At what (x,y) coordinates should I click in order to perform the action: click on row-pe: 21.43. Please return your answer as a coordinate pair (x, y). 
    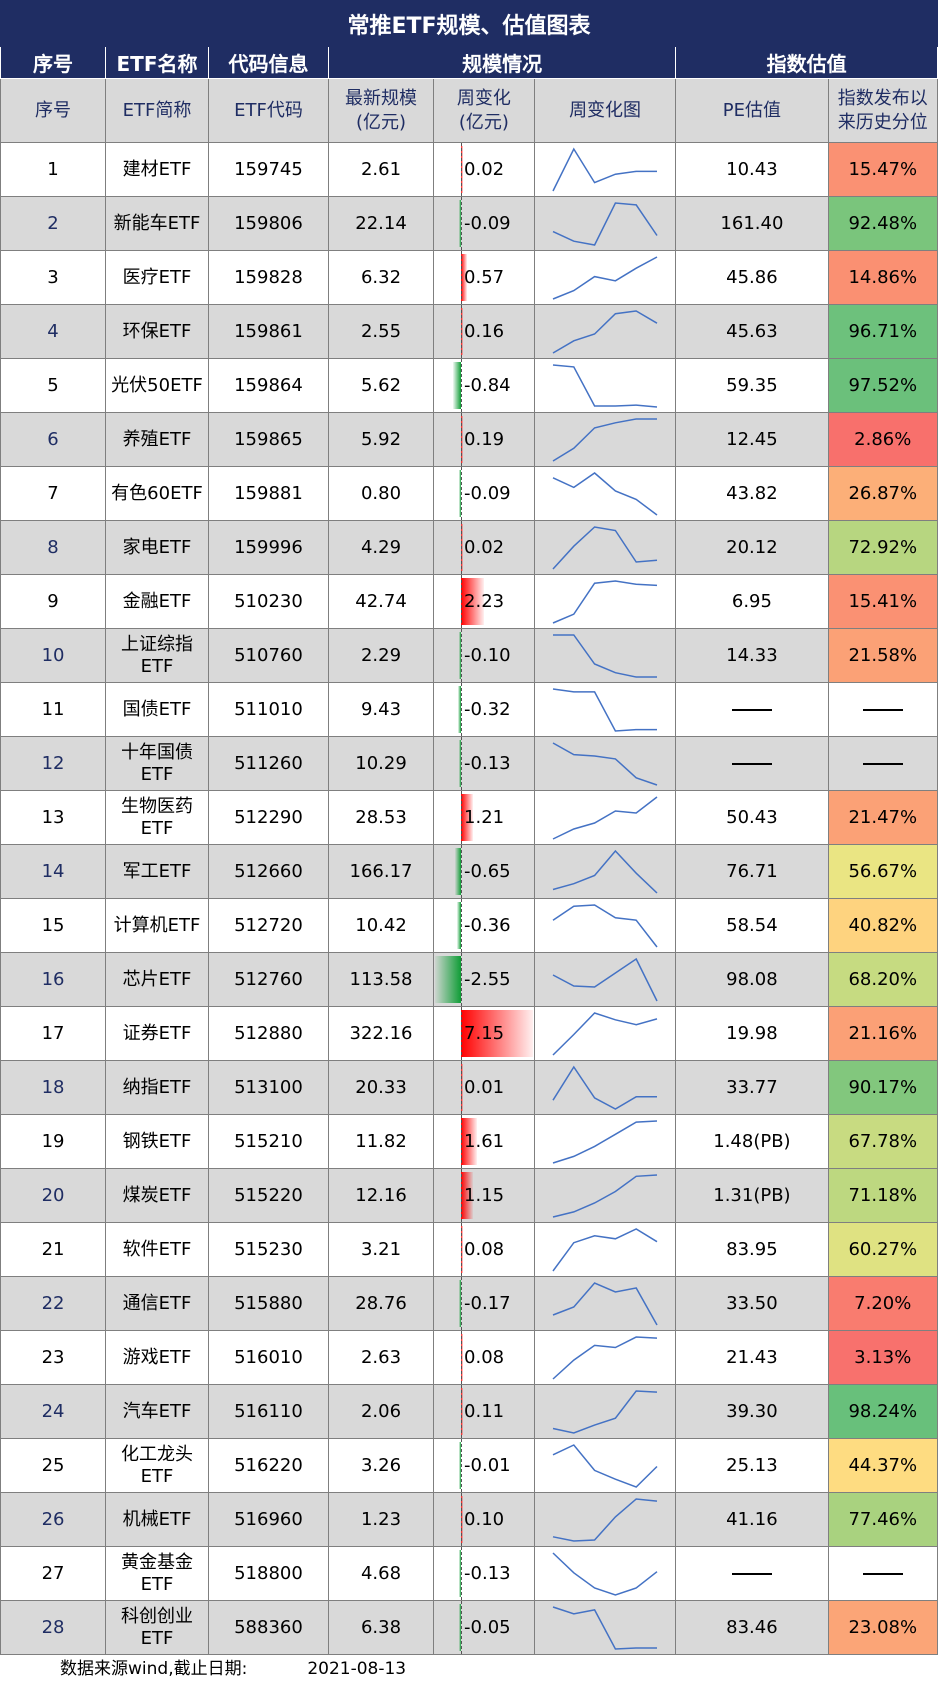
    Looking at the image, I should click on (752, 1357).